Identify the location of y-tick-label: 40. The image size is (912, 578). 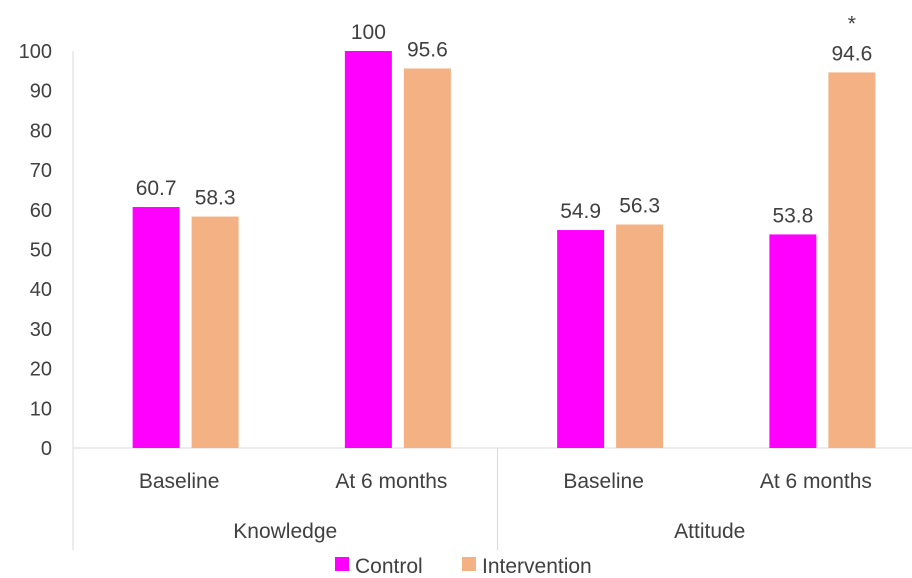
(41, 290).